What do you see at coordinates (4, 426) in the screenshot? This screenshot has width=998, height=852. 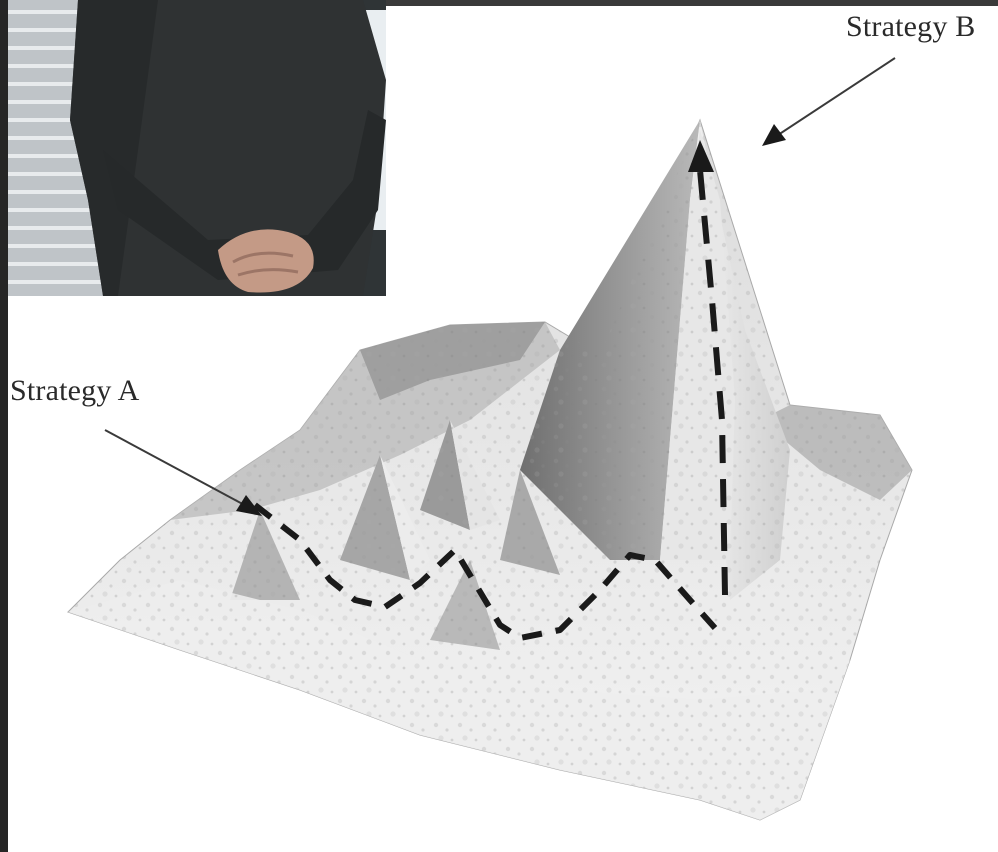 I see `left-border-strip` at bounding box center [4, 426].